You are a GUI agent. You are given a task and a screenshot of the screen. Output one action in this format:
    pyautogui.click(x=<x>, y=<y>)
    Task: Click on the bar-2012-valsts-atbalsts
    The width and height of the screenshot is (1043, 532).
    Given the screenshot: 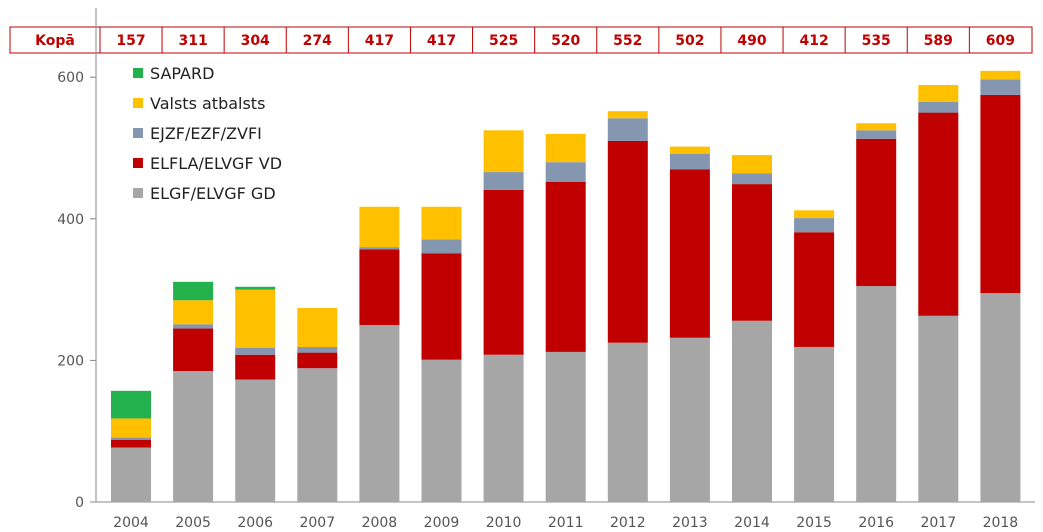 What is the action you would take?
    pyautogui.click(x=627, y=115)
    